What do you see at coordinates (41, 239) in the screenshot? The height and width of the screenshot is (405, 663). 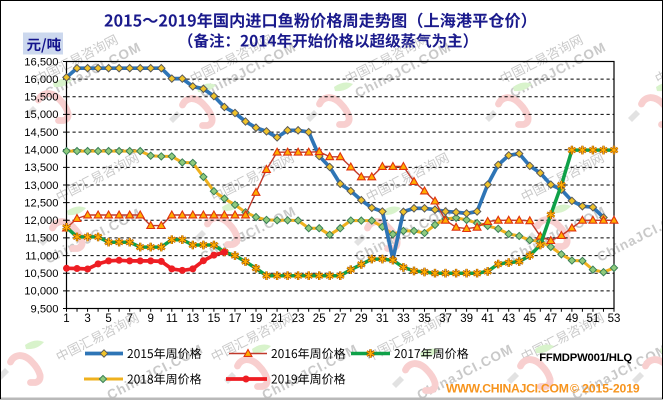 I see `svg-text: 11,500` at bounding box center [41, 239].